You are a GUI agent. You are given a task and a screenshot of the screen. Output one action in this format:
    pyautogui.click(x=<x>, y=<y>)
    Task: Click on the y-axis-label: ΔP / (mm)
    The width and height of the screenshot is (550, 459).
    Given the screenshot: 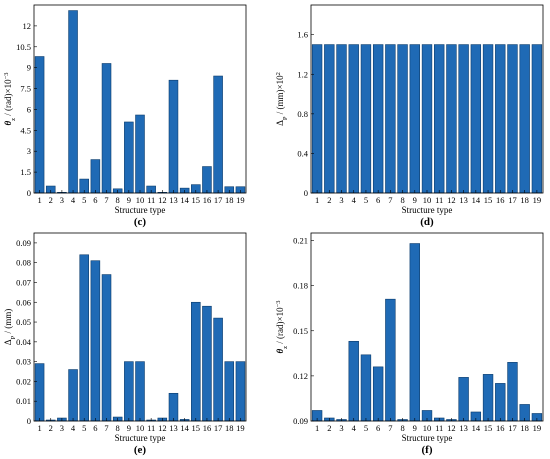 What is the action you would take?
    pyautogui.click(x=10, y=327)
    